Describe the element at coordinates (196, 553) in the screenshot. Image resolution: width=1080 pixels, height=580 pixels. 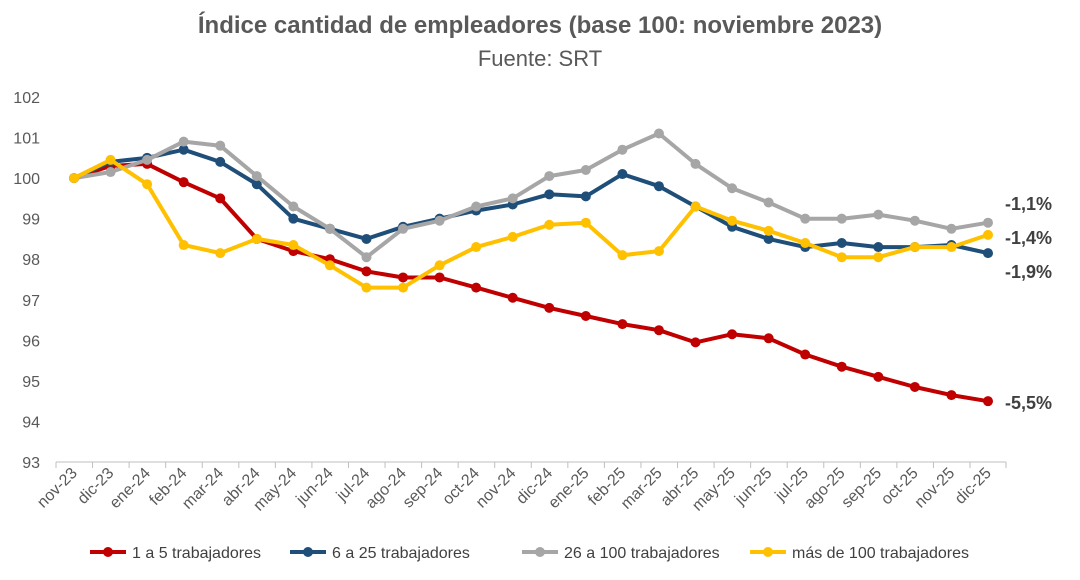
I see `legend-label: 1 a 5 trabajadores` at that location.